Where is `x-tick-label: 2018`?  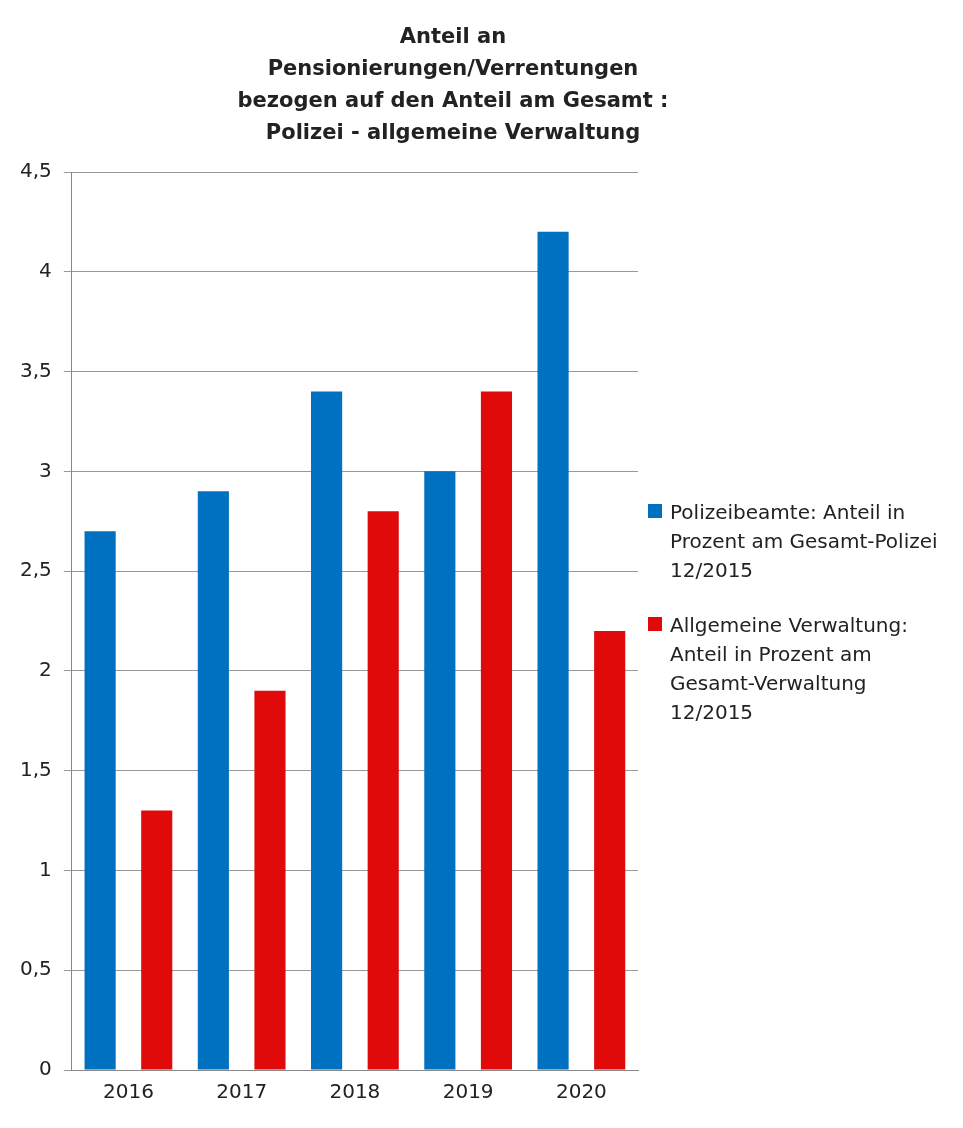
x-tick-label: 2018 is located at coordinates (355, 1091).